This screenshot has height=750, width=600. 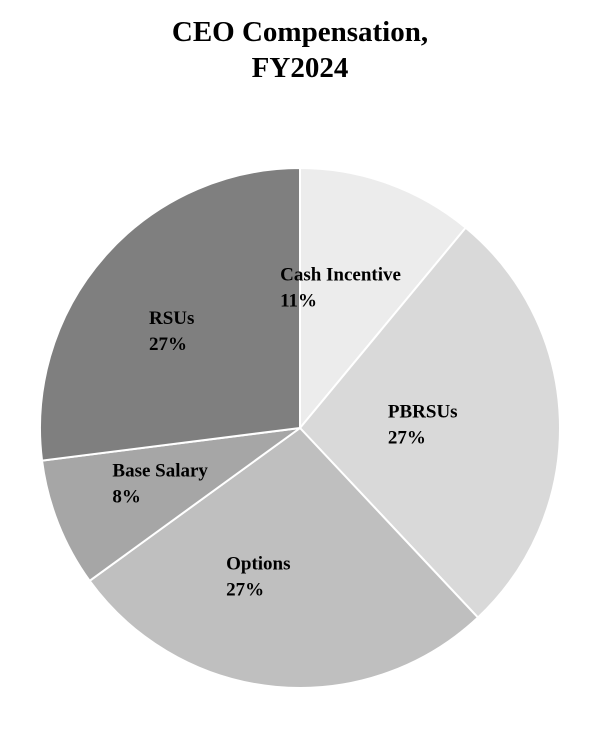 What do you see at coordinates (245, 589) in the screenshot?
I see `slice-value-options: 27%` at bounding box center [245, 589].